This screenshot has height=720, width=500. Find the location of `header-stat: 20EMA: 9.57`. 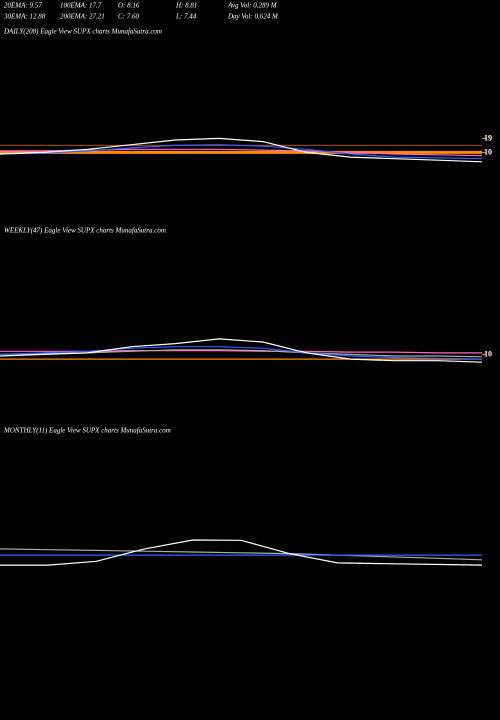

header-stat: 20EMA: 9.57 is located at coordinates (23, 6).